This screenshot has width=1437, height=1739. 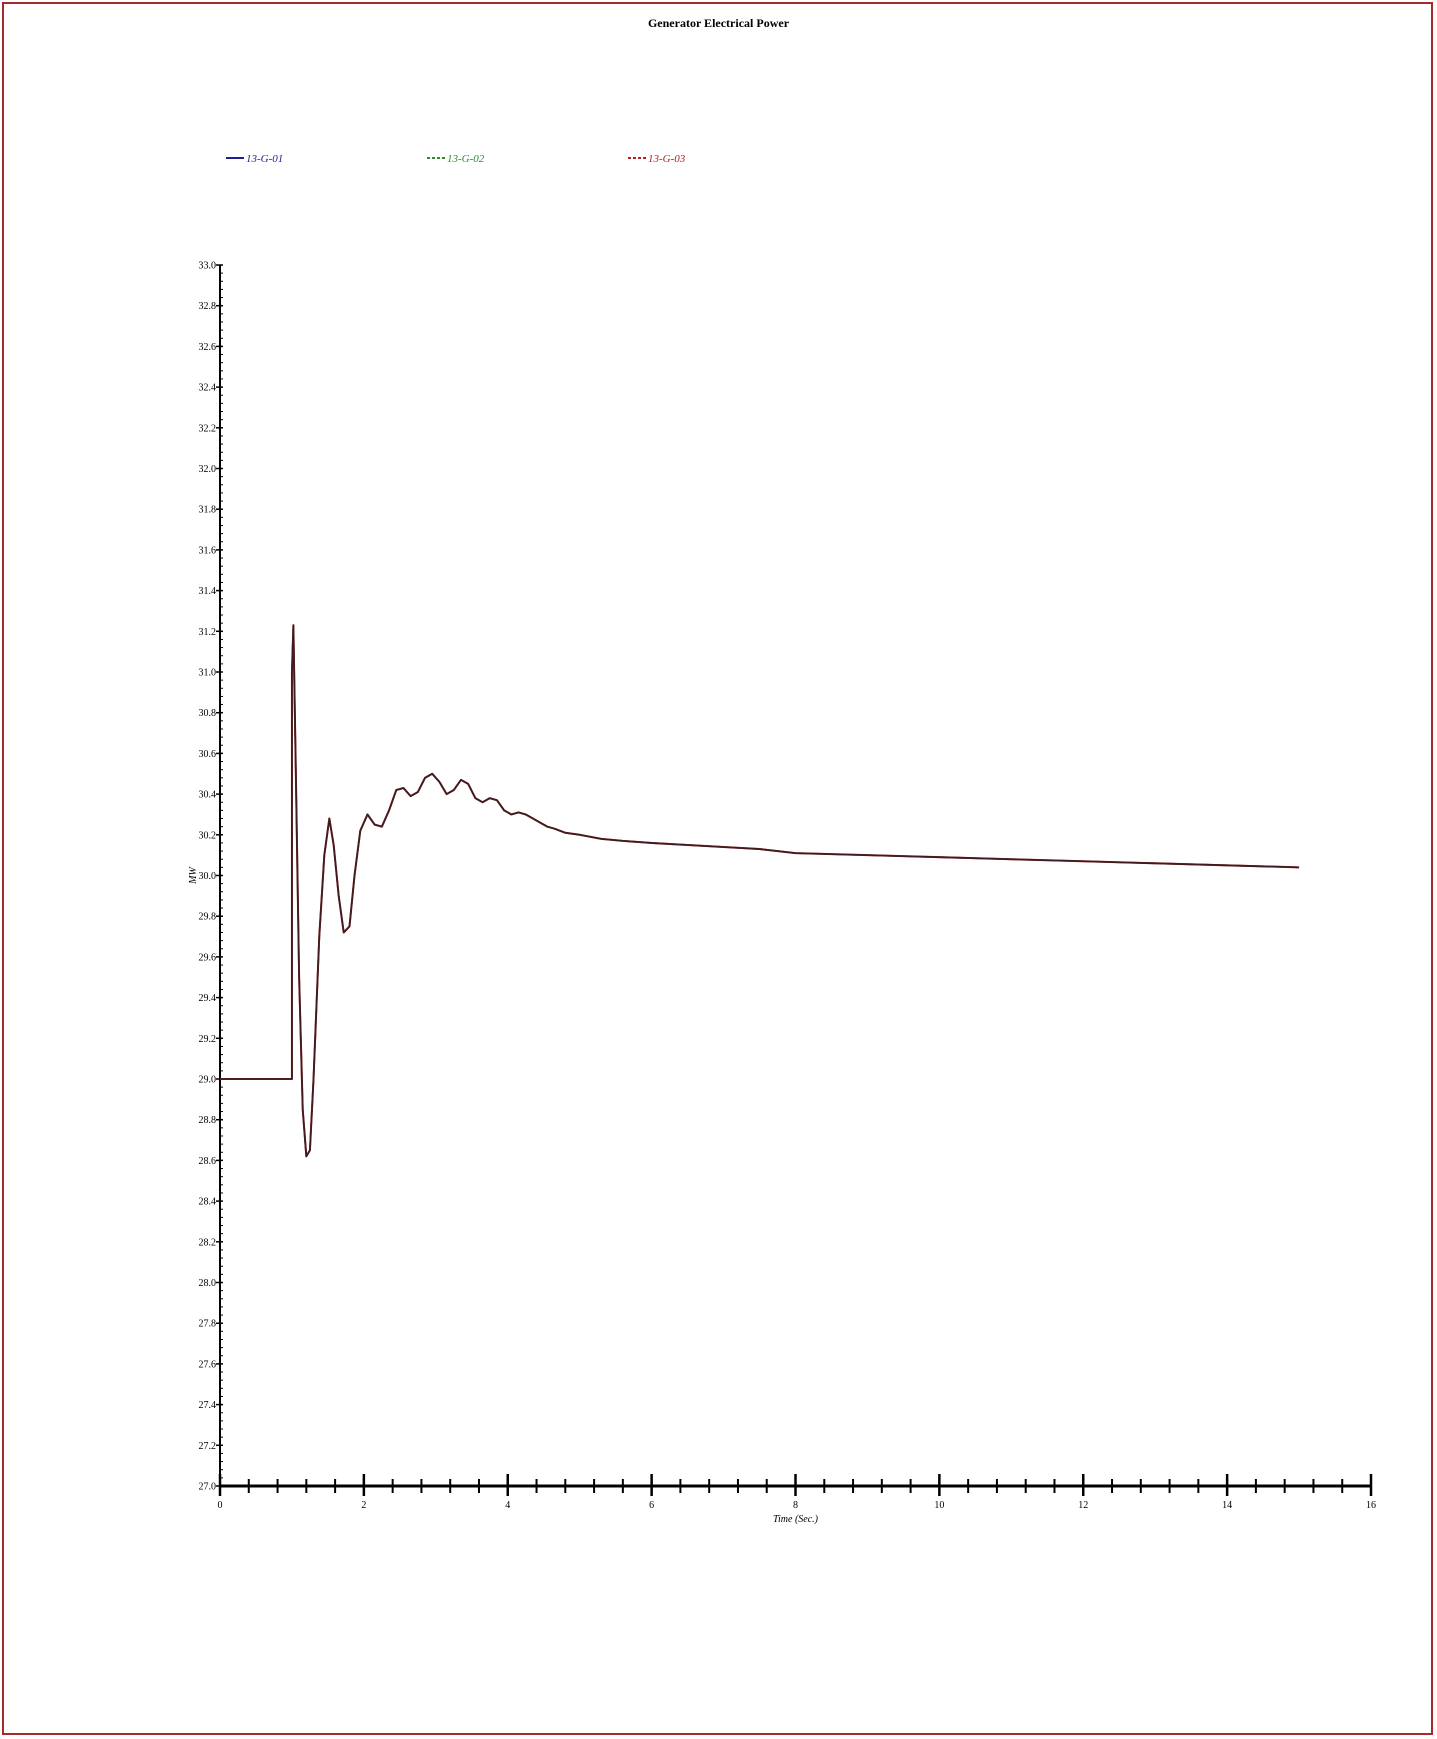 I want to click on chart-title: Generator Electrical Power, so click(x=718, y=23).